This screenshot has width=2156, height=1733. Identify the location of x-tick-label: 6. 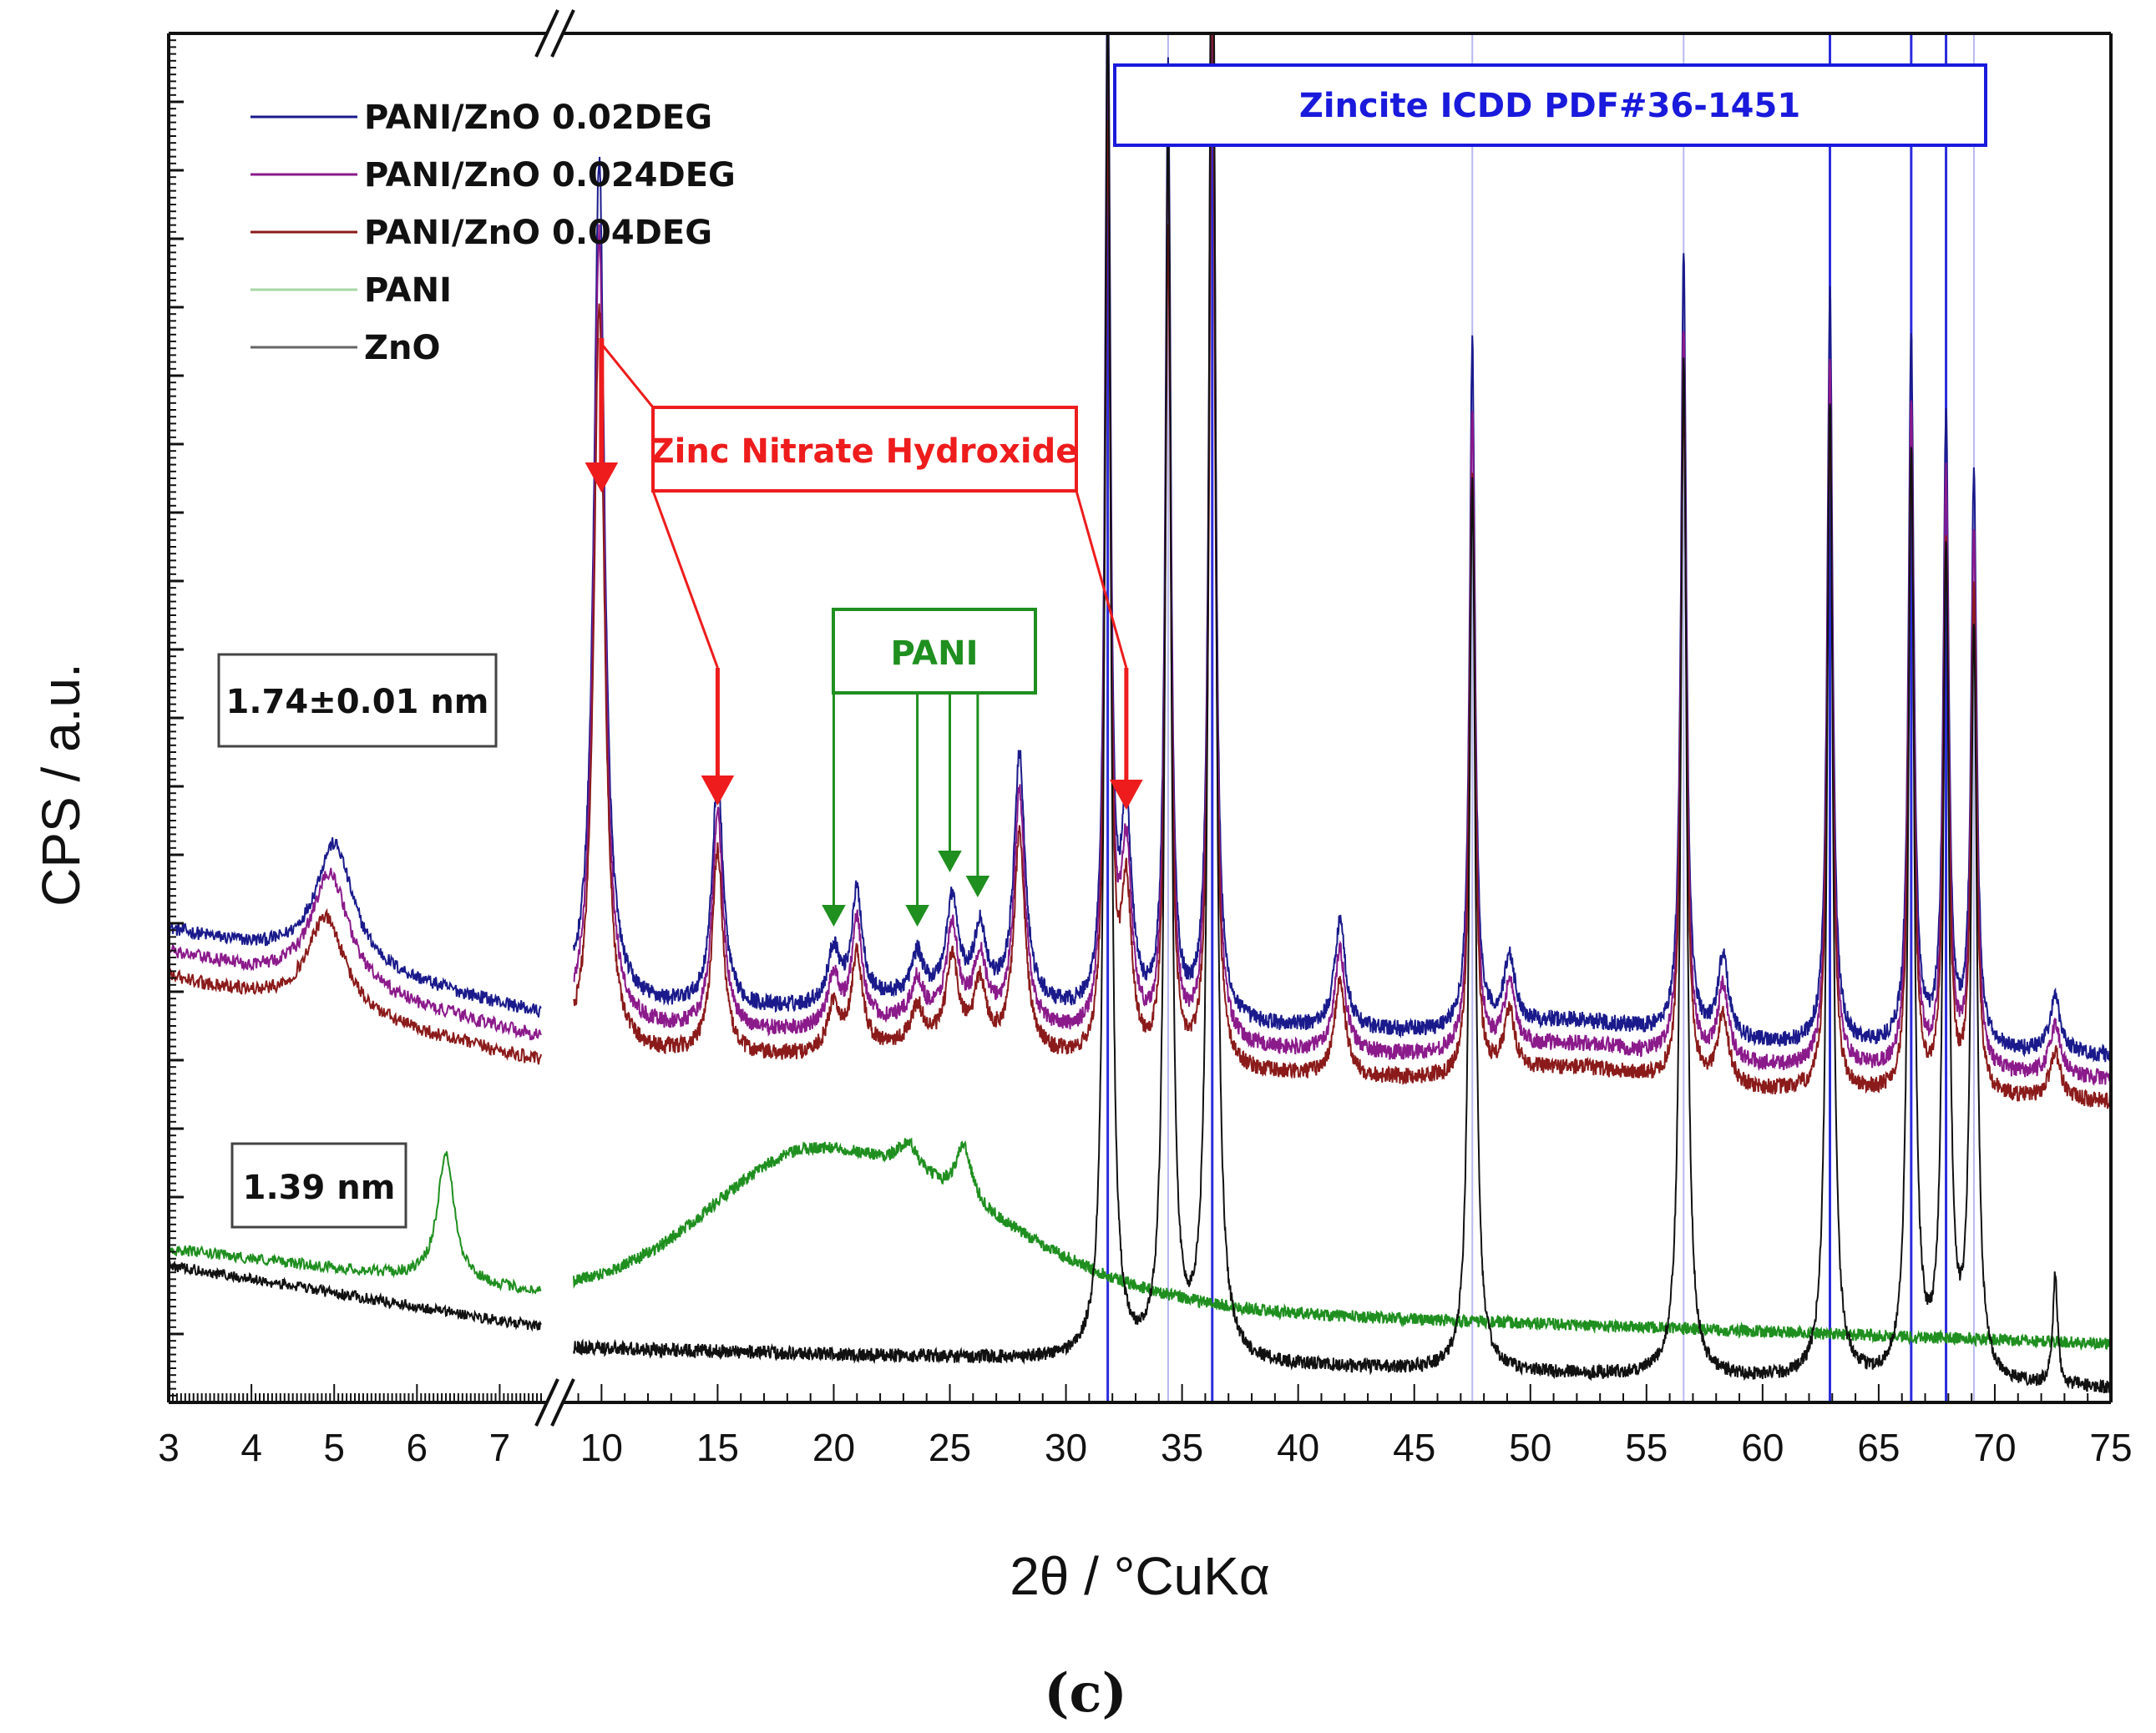
(417, 1447).